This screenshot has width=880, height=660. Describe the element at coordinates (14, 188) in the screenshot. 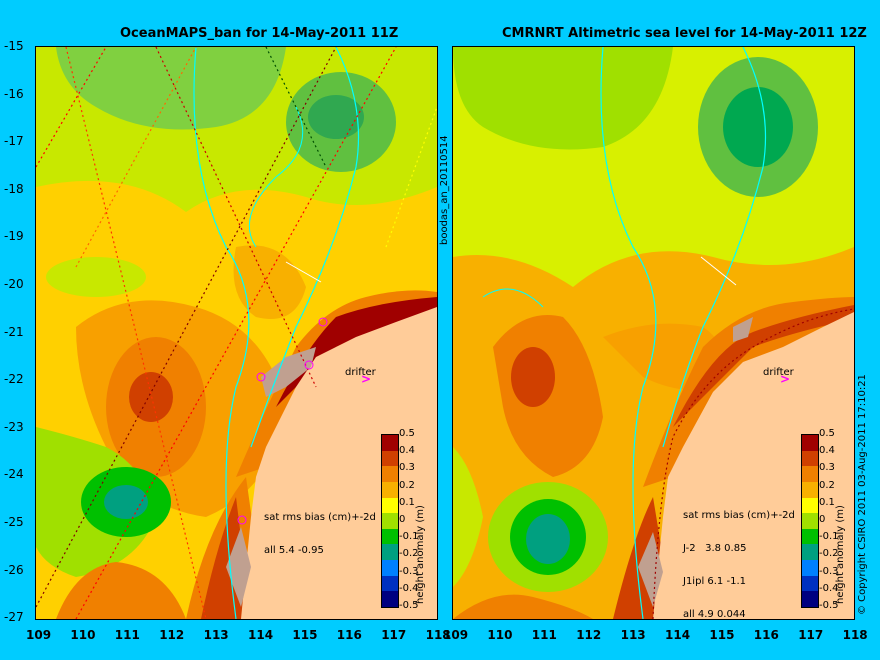

I see `y-tick-label: -18` at that location.